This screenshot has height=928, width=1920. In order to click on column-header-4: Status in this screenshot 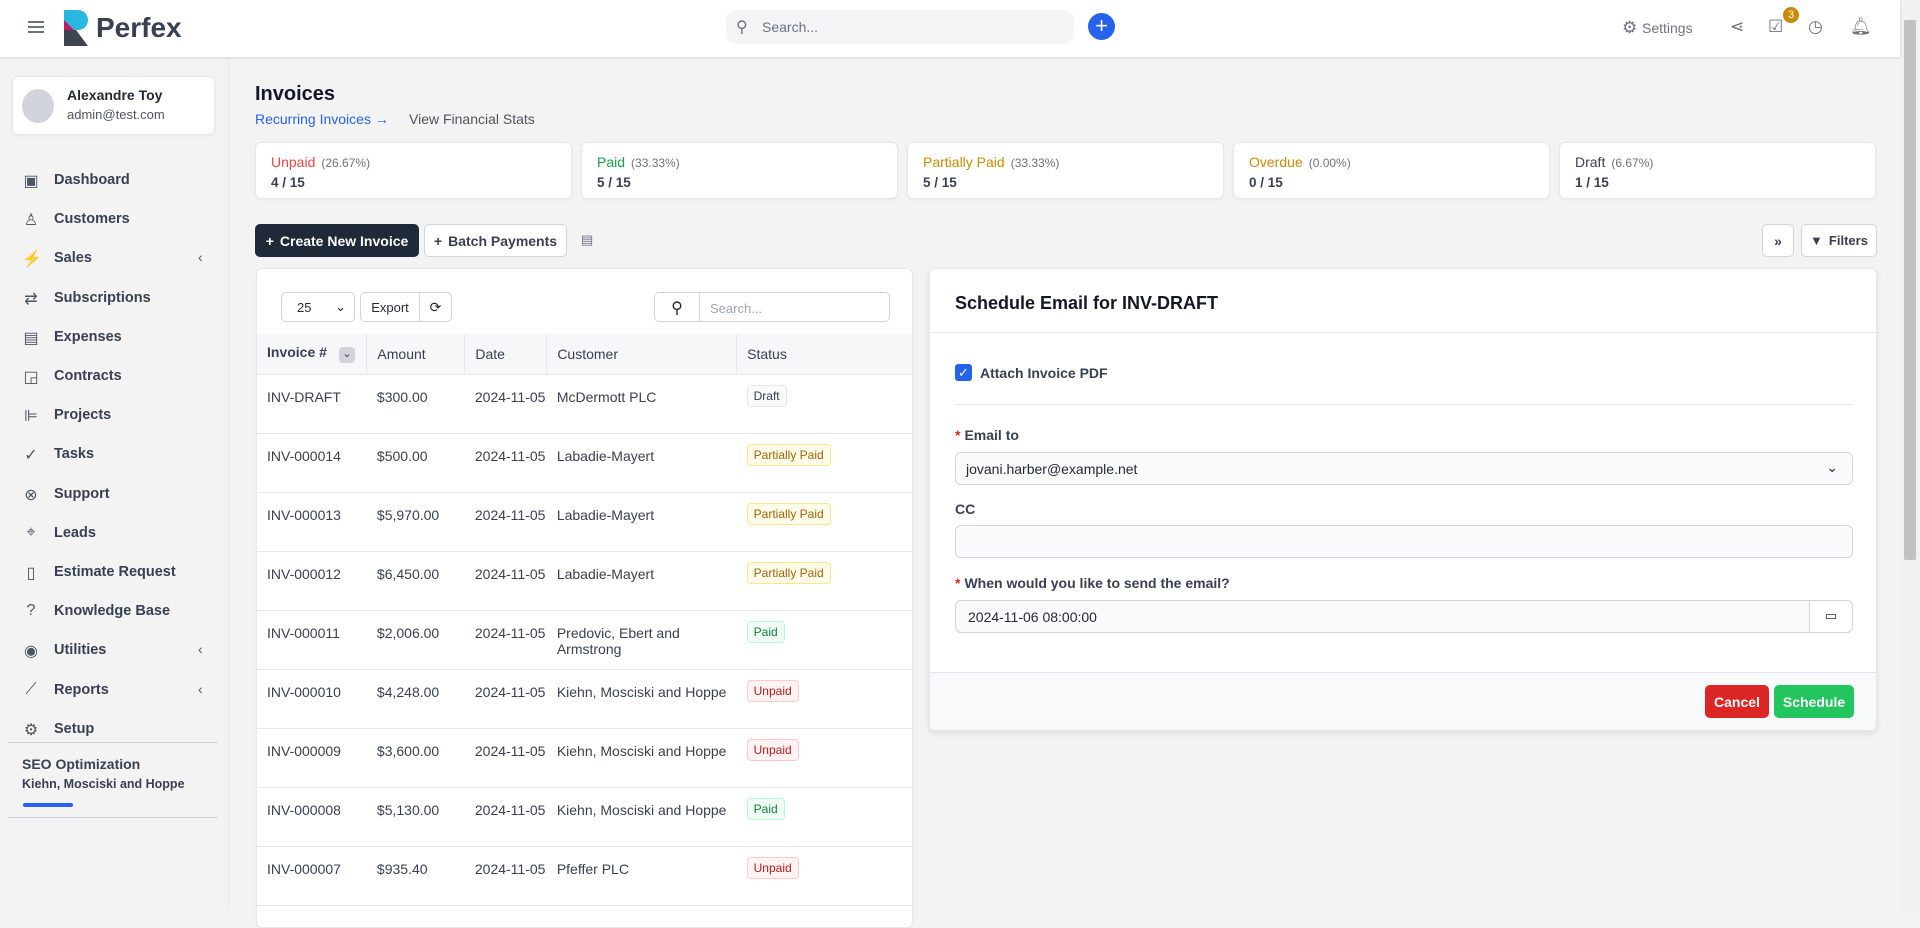, I will do `click(824, 354)`.